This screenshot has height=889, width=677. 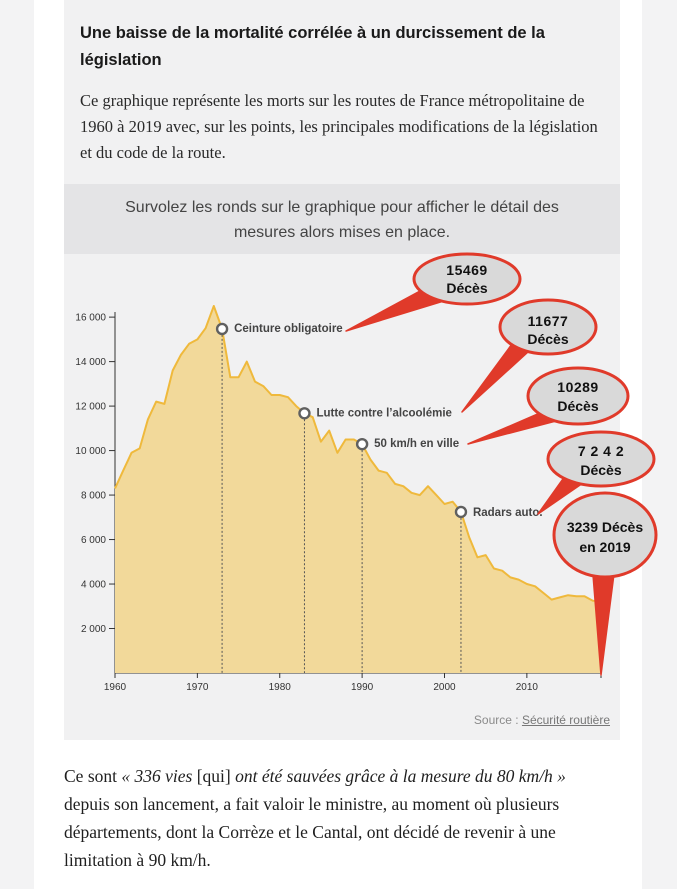 What do you see at coordinates (159, 776) in the screenshot?
I see `quote-part-1: « 336 vies` at bounding box center [159, 776].